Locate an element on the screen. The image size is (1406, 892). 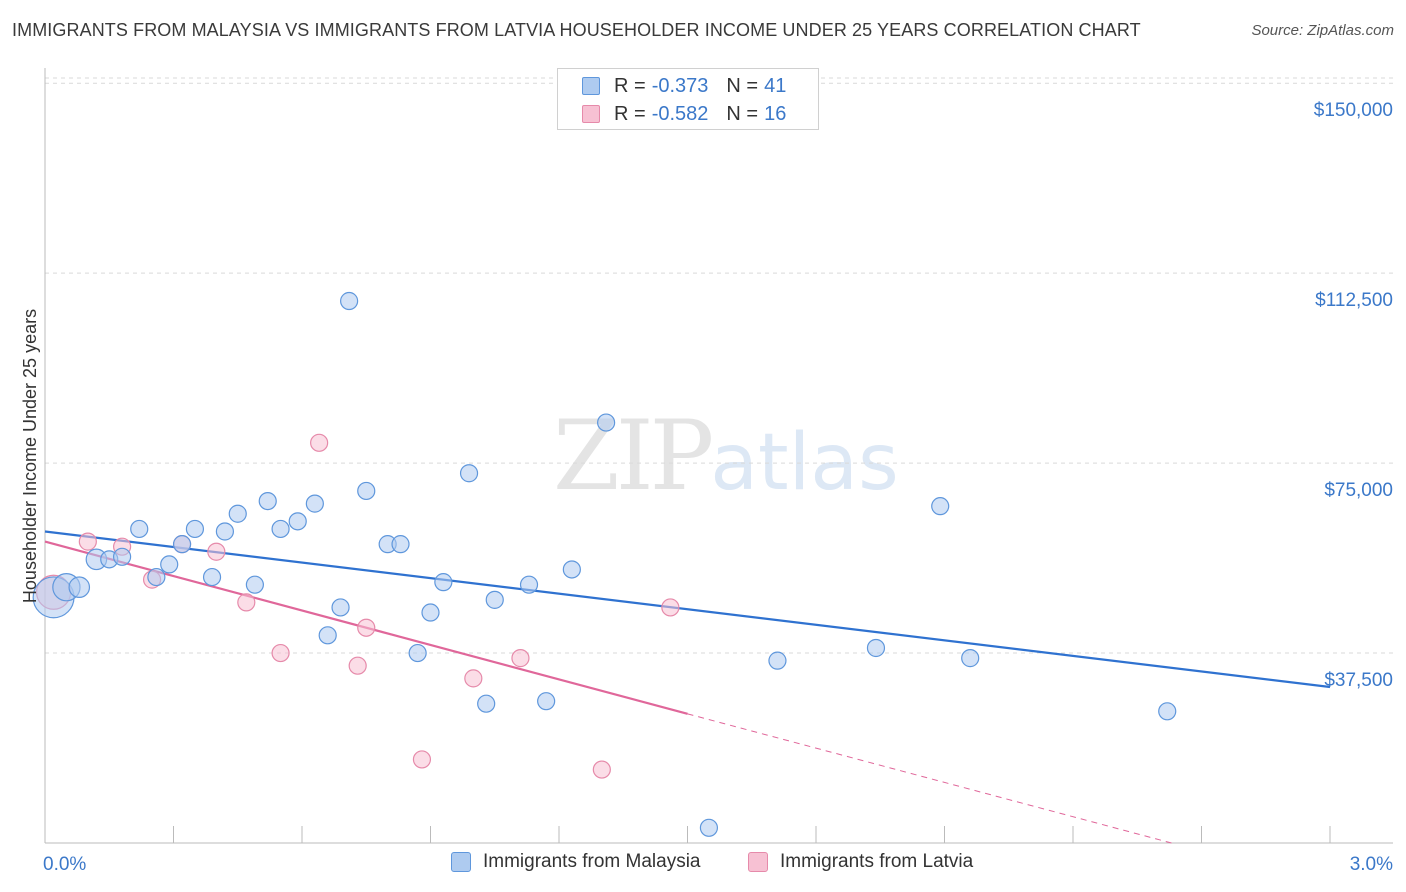
legend-row-latvia: R = -0.582 N = 16 is located at coordinates (684, 114).